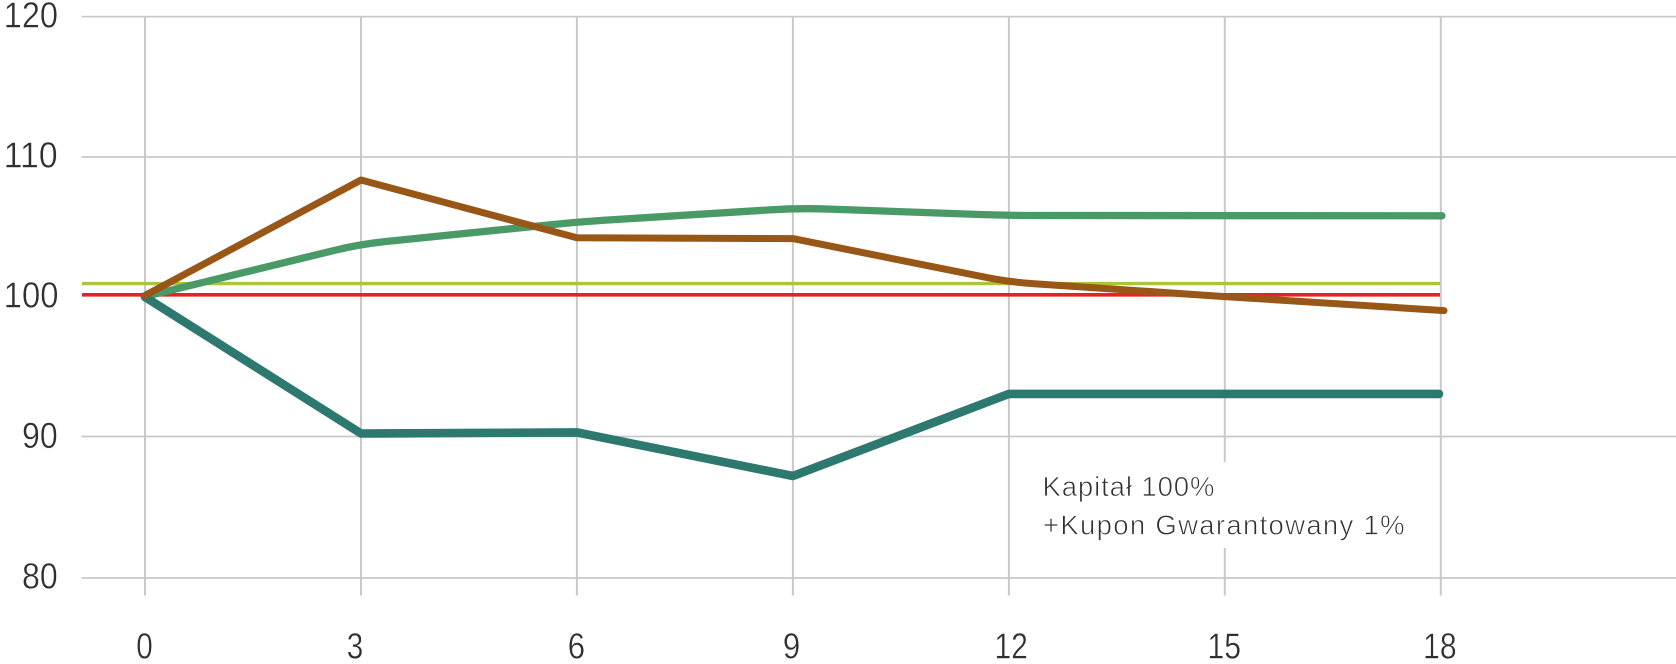 This screenshot has height=664, width=1676. What do you see at coordinates (144, 643) in the screenshot?
I see `svg-text: 0` at bounding box center [144, 643].